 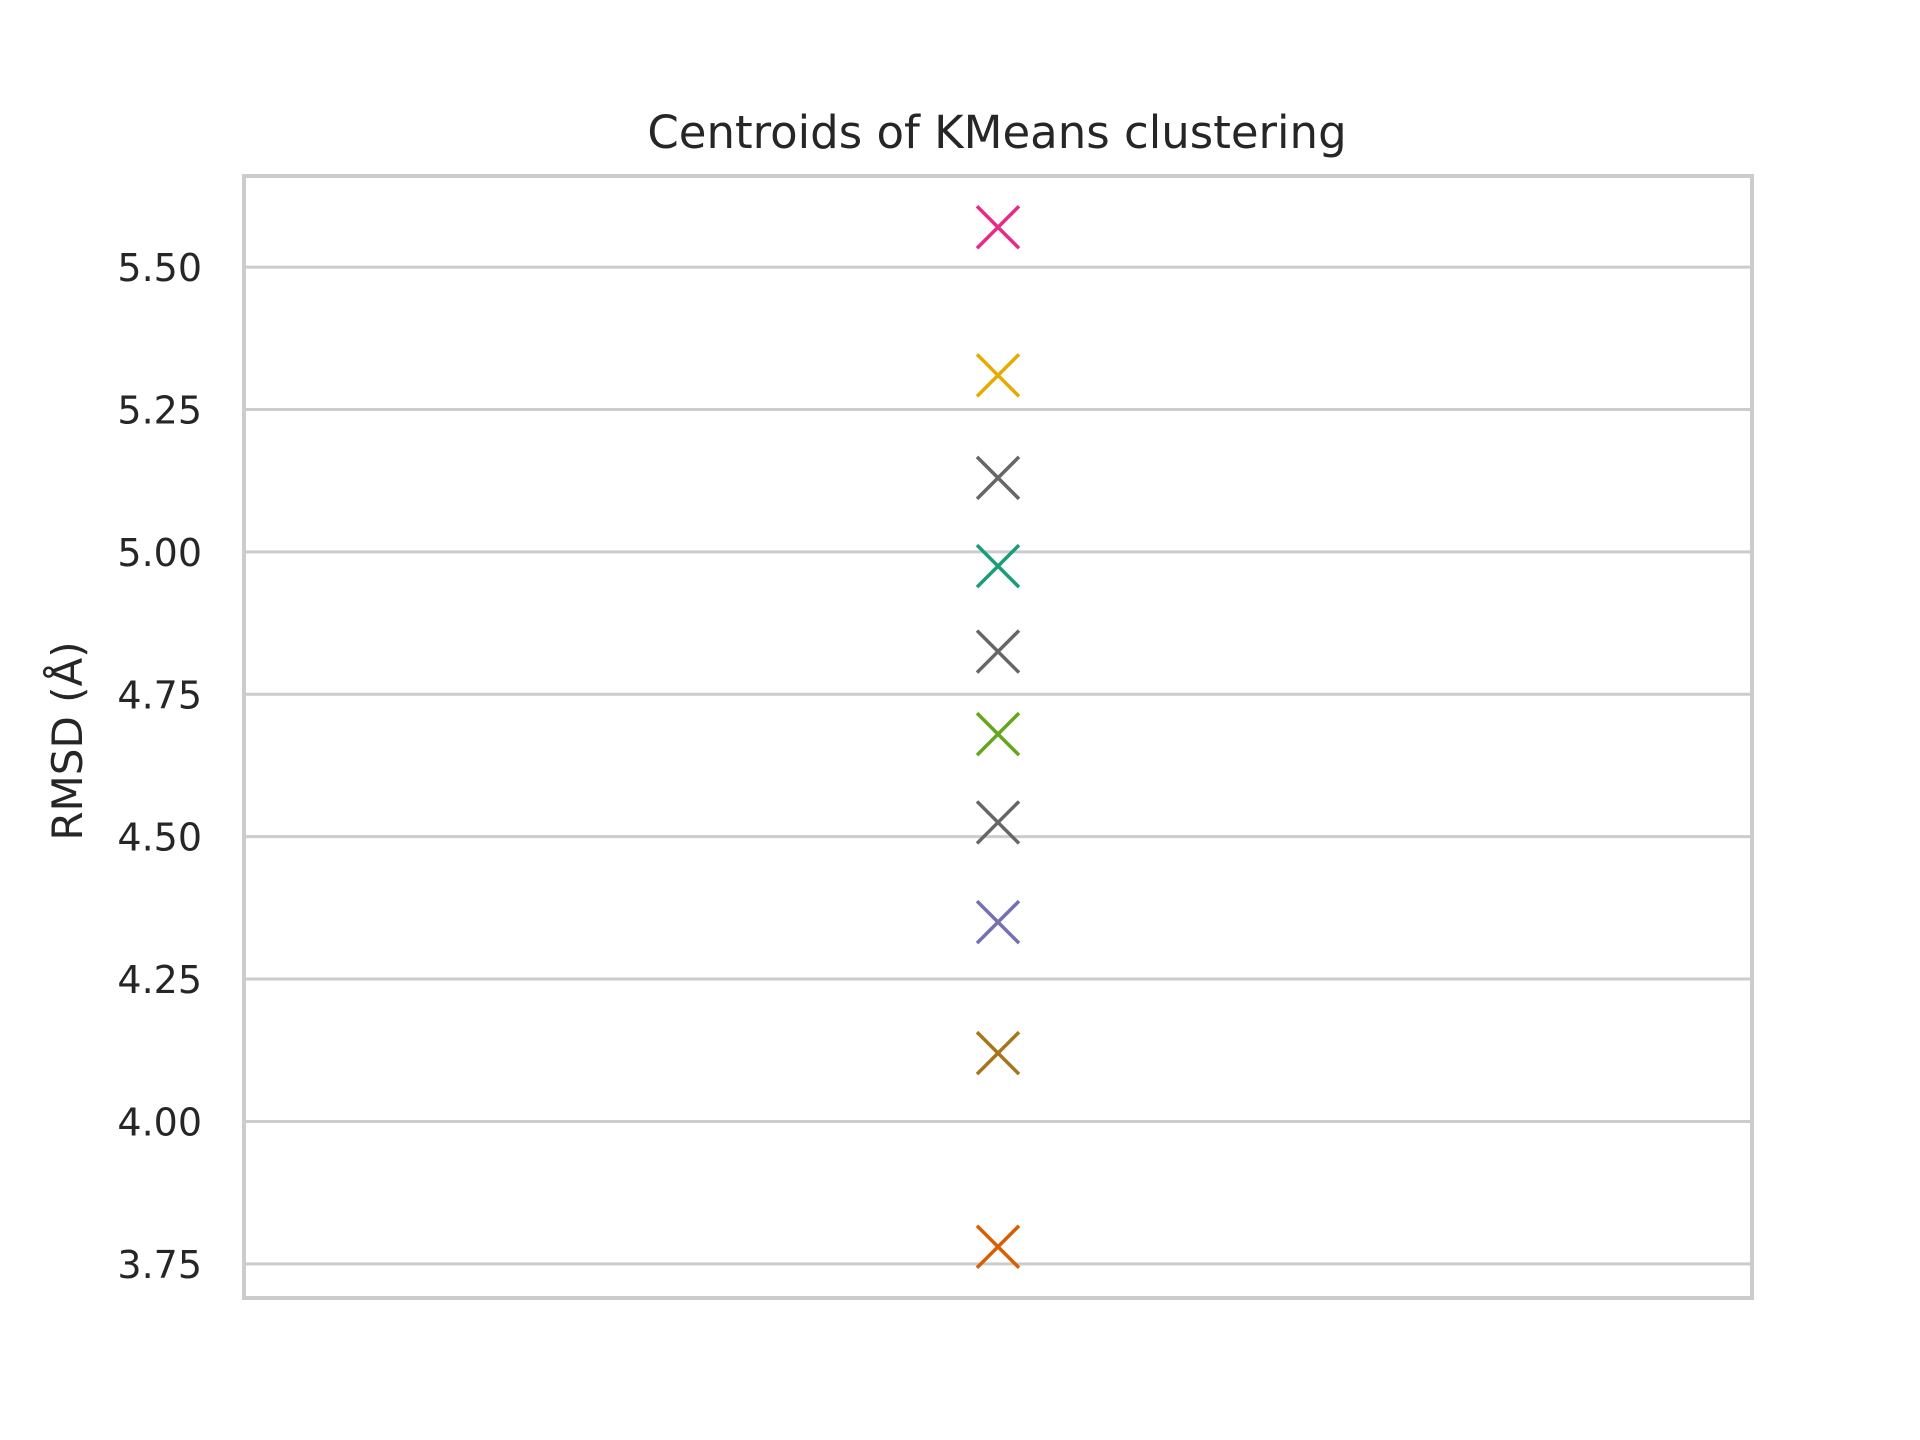 What do you see at coordinates (159, 411) in the screenshot?
I see `y-tick-label: 5.25` at bounding box center [159, 411].